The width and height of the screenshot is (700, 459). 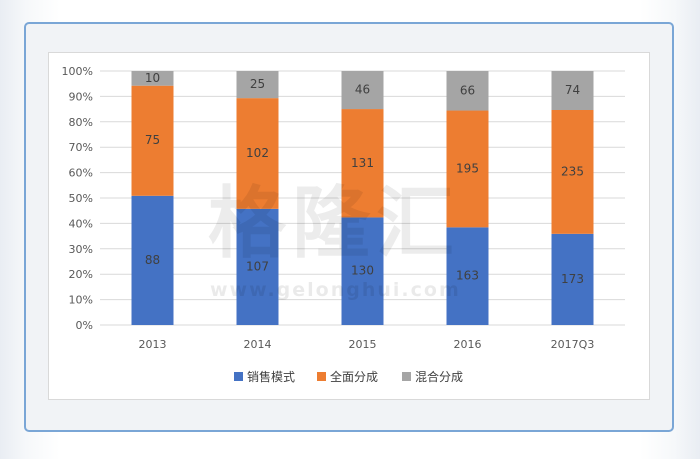 I want to click on data-label: 173, so click(x=572, y=279).